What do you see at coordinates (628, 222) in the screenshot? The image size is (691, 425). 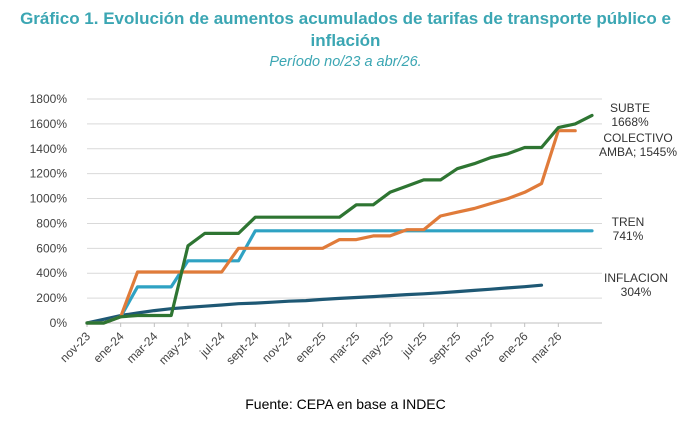 I see `end-label-tren: TREN` at bounding box center [628, 222].